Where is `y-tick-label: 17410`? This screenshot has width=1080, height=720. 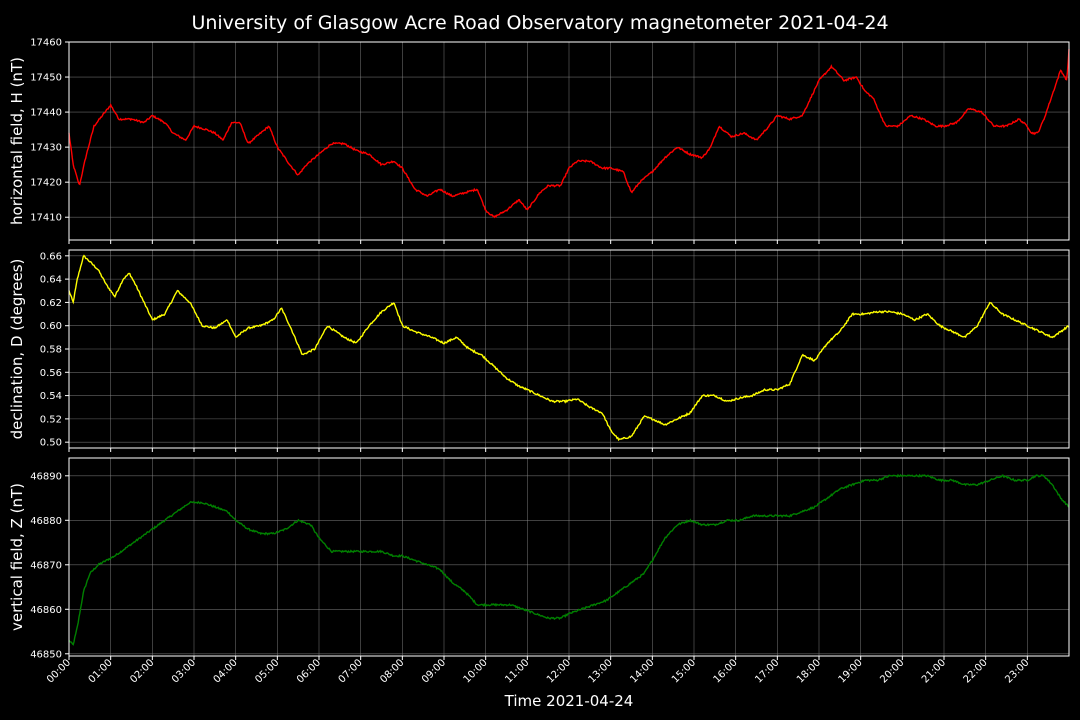 y-tick-label: 17410 is located at coordinates (46, 218).